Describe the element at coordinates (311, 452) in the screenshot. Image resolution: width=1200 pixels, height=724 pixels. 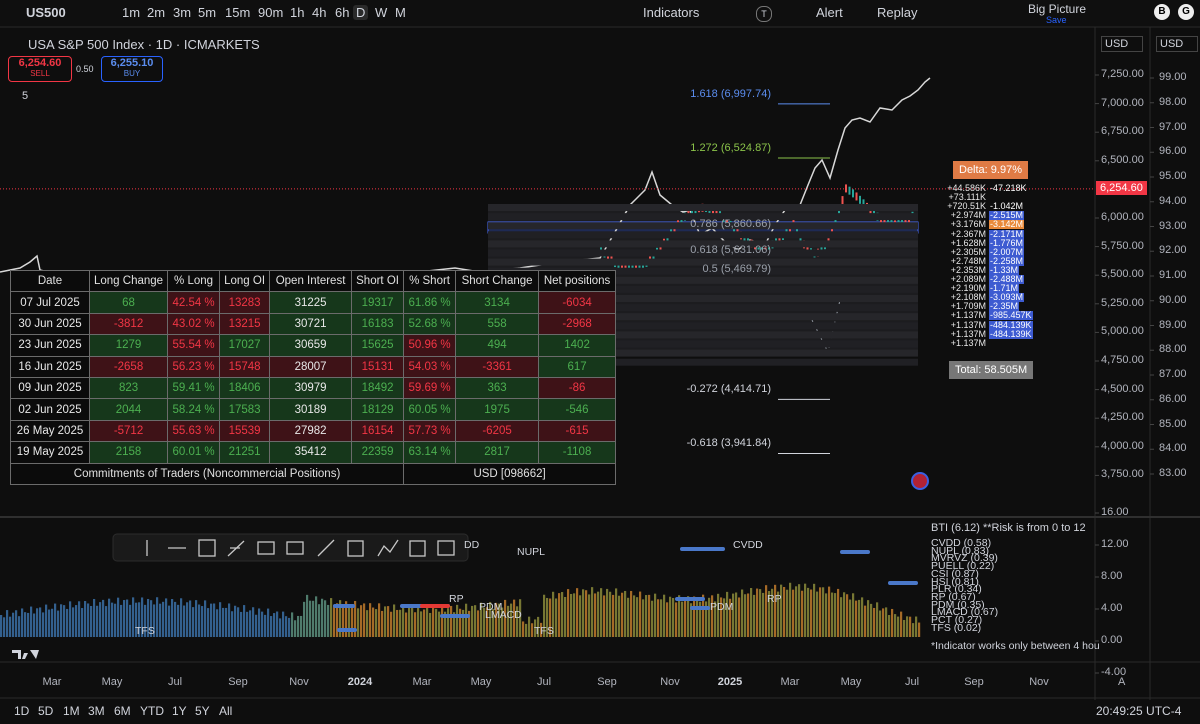
I see `table-cell: 35412` at that location.